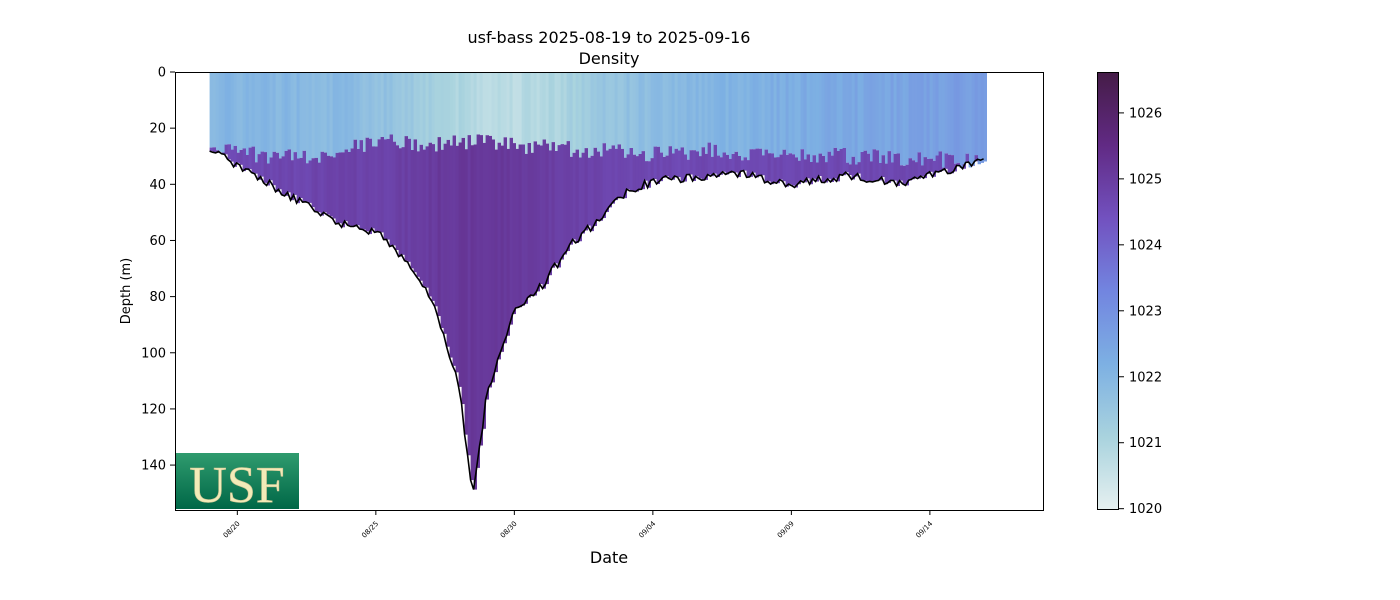 This screenshot has height=600, width=1400. What do you see at coordinates (157, 129) in the screenshot?
I see `y-tick-label: 20` at bounding box center [157, 129].